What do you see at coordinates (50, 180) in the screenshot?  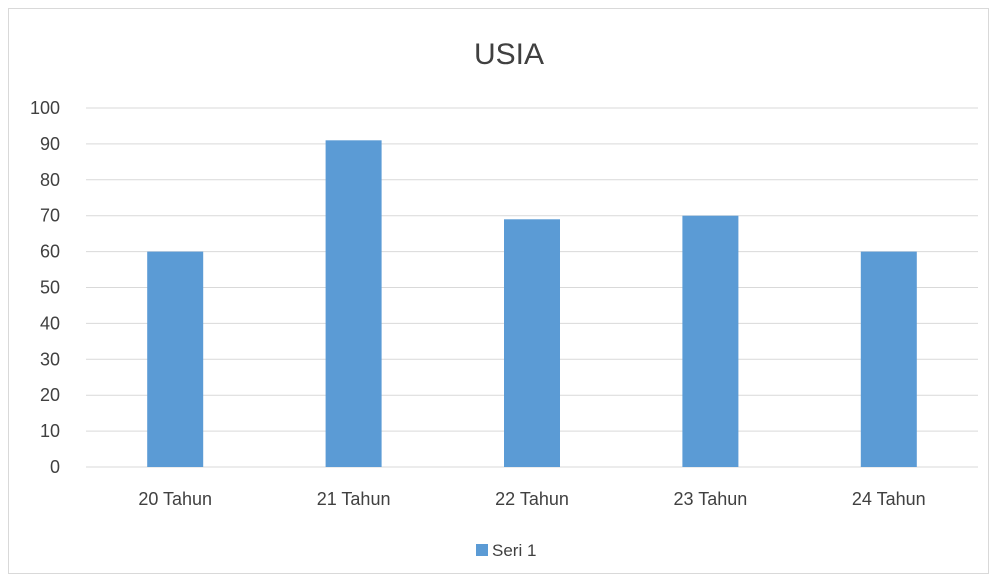 I see `y-tick-label: 80` at bounding box center [50, 180].